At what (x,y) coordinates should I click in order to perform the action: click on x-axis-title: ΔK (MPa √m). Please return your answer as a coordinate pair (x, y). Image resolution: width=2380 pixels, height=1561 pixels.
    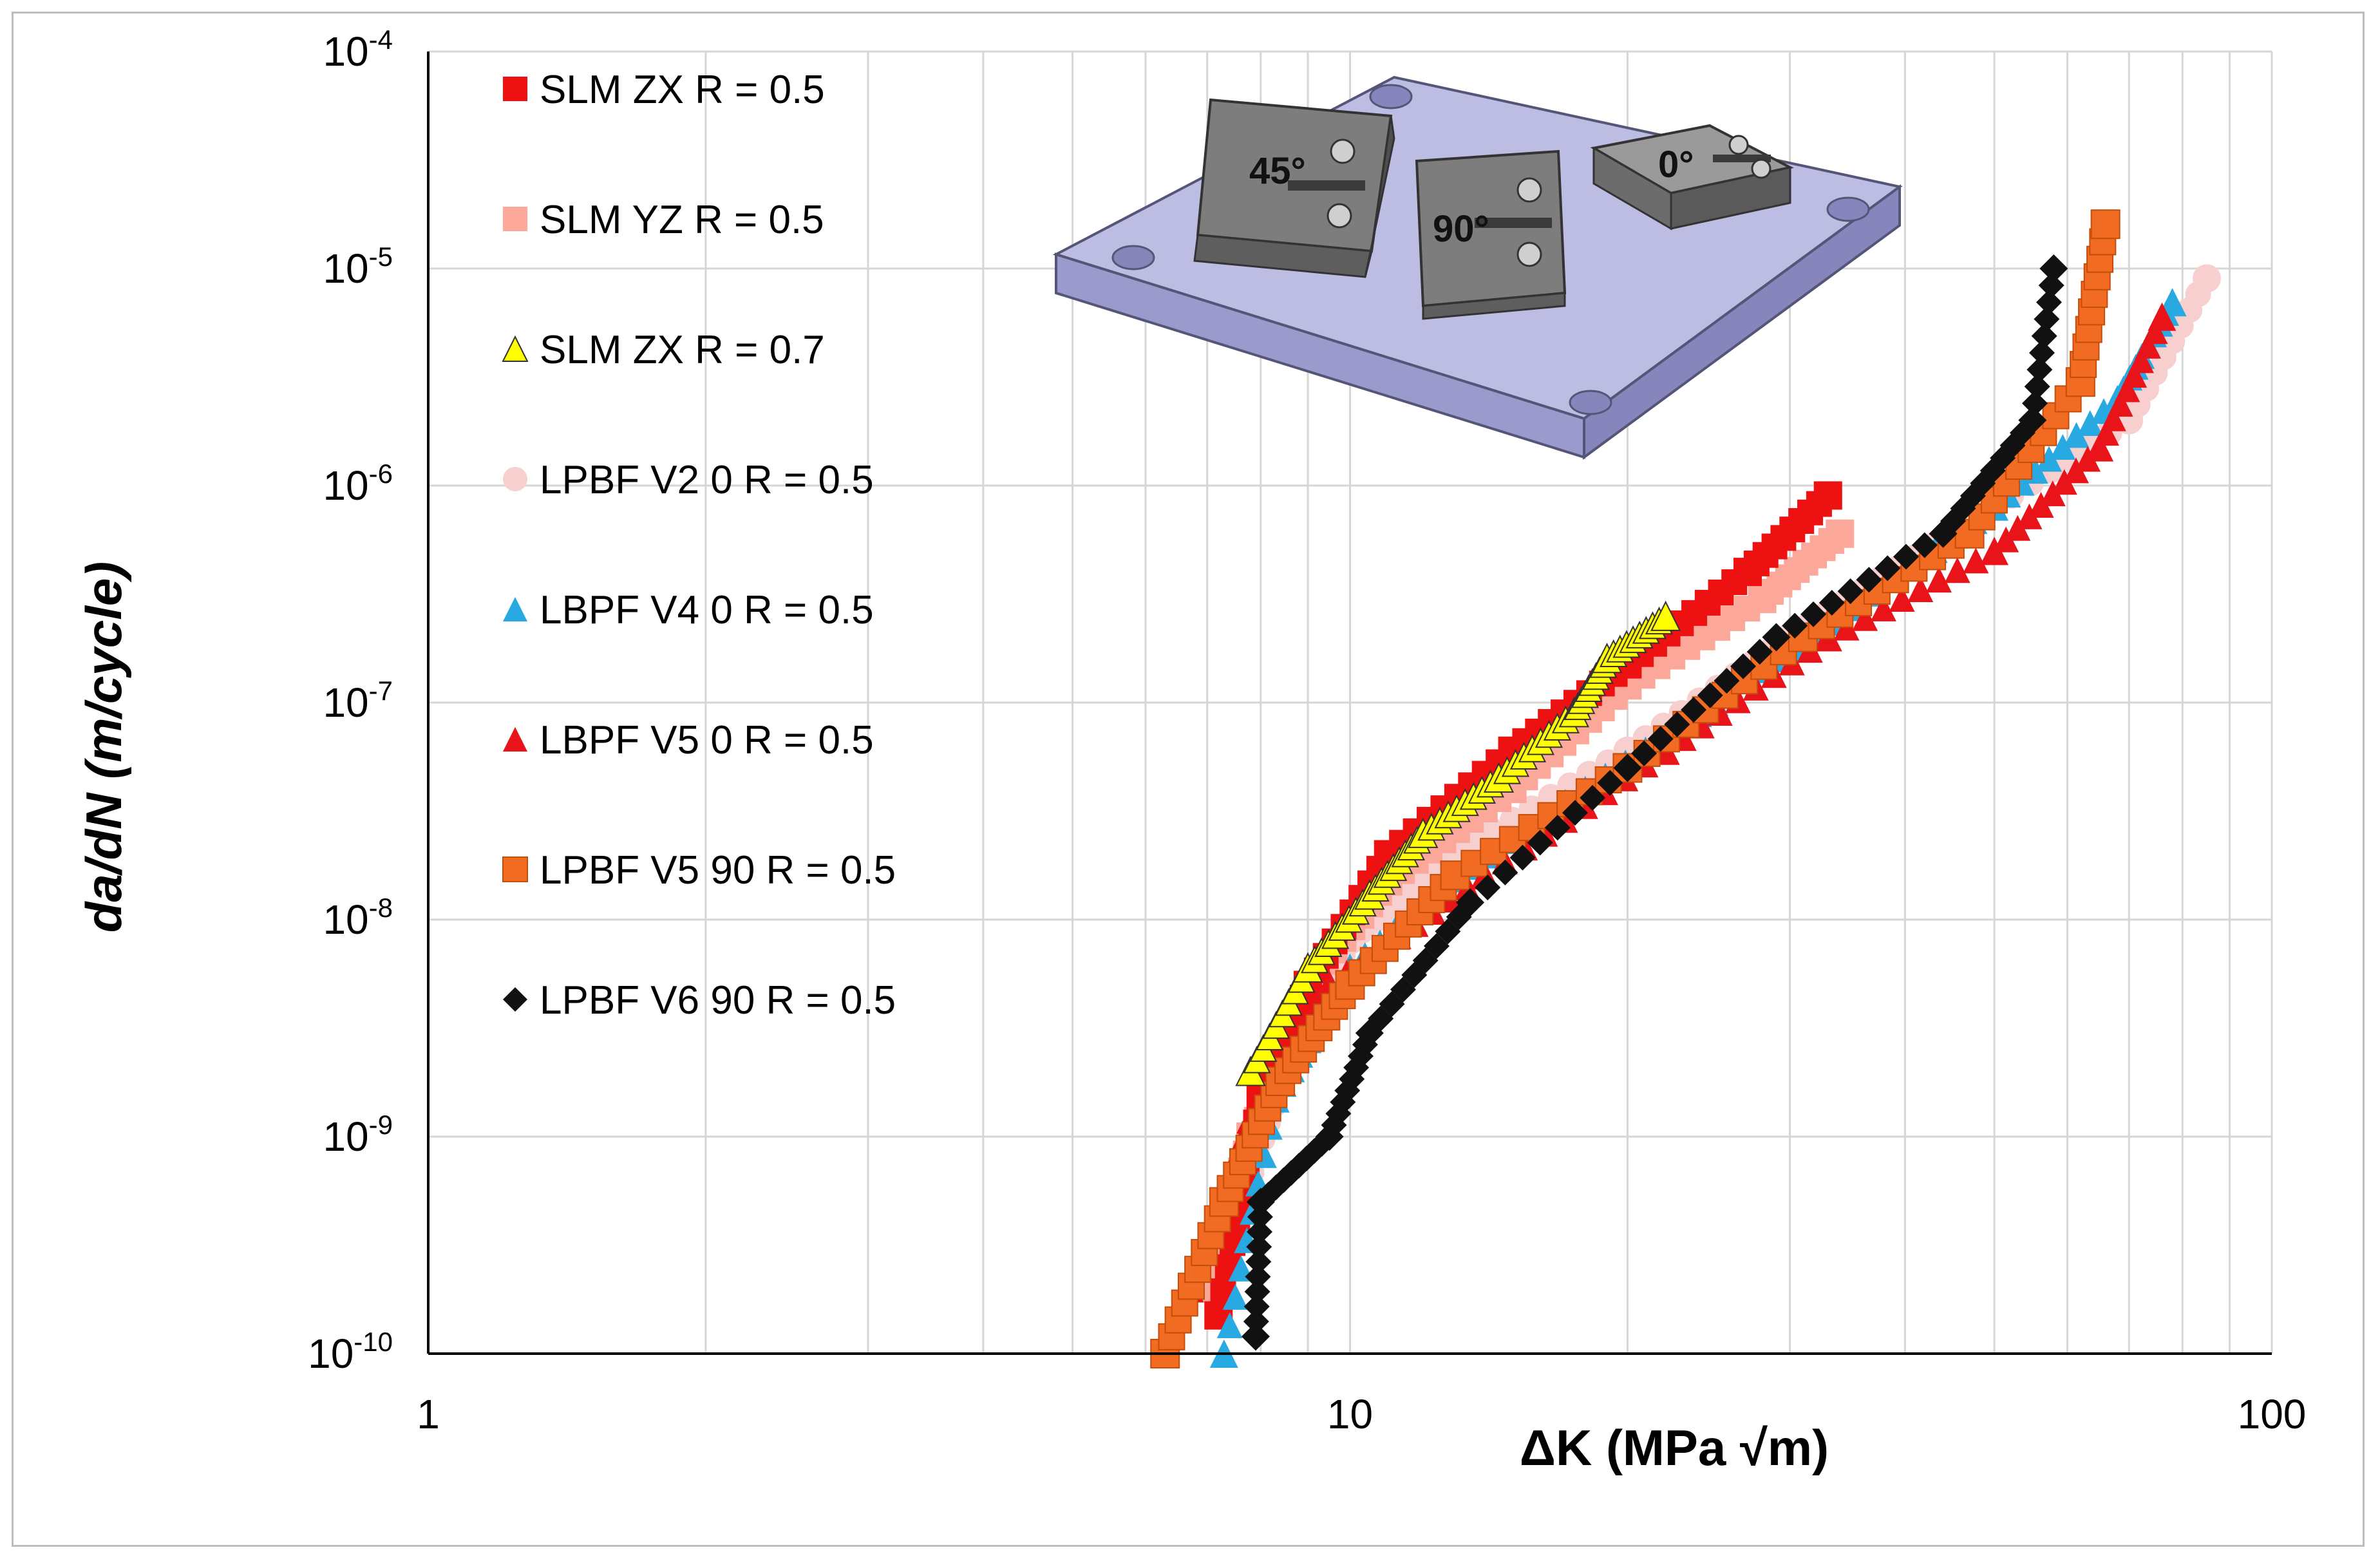
    Looking at the image, I should click on (1674, 1447).